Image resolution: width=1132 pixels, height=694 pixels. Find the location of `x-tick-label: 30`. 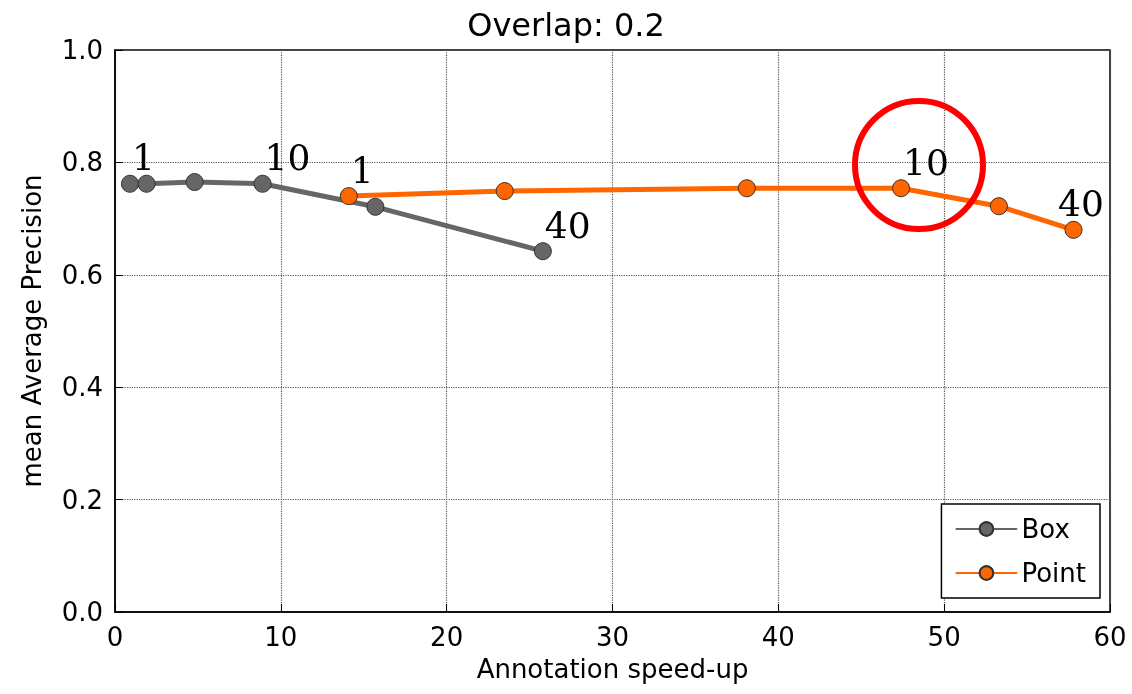

x-tick-label: 30 is located at coordinates (612, 637).